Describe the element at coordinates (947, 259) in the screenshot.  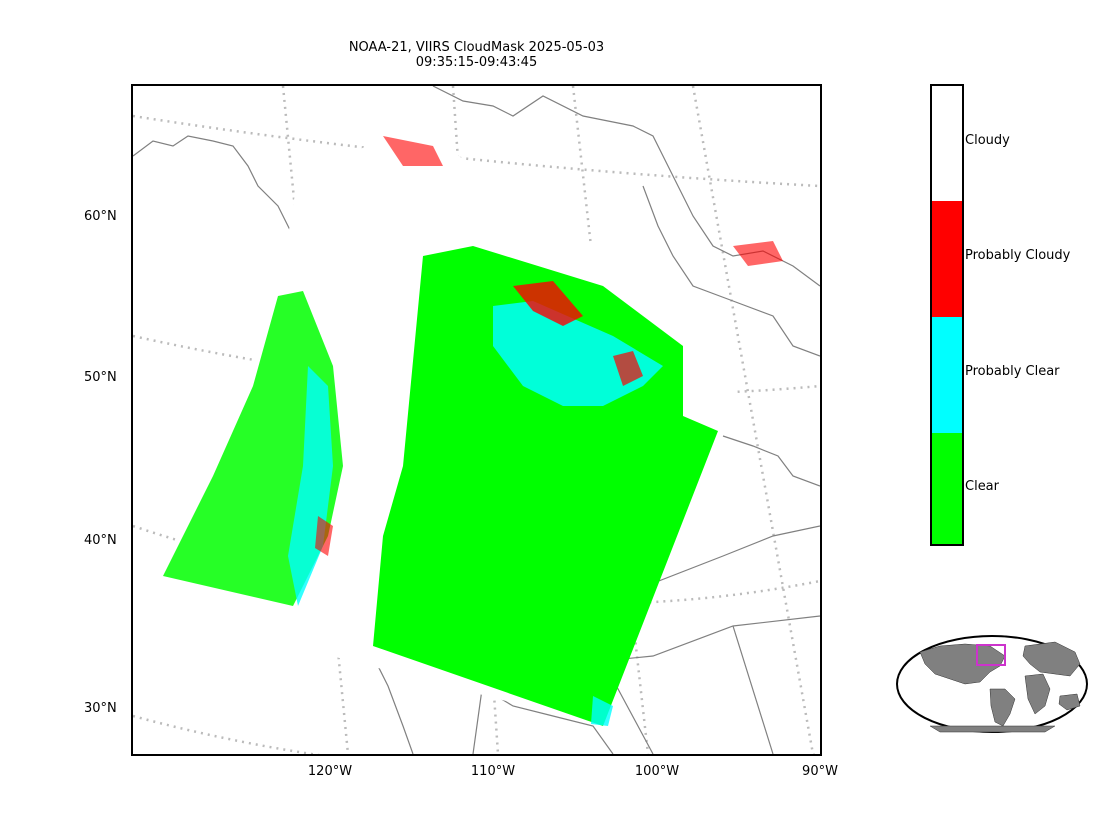
I see `colorbar-segment-probably-cloudy` at that location.